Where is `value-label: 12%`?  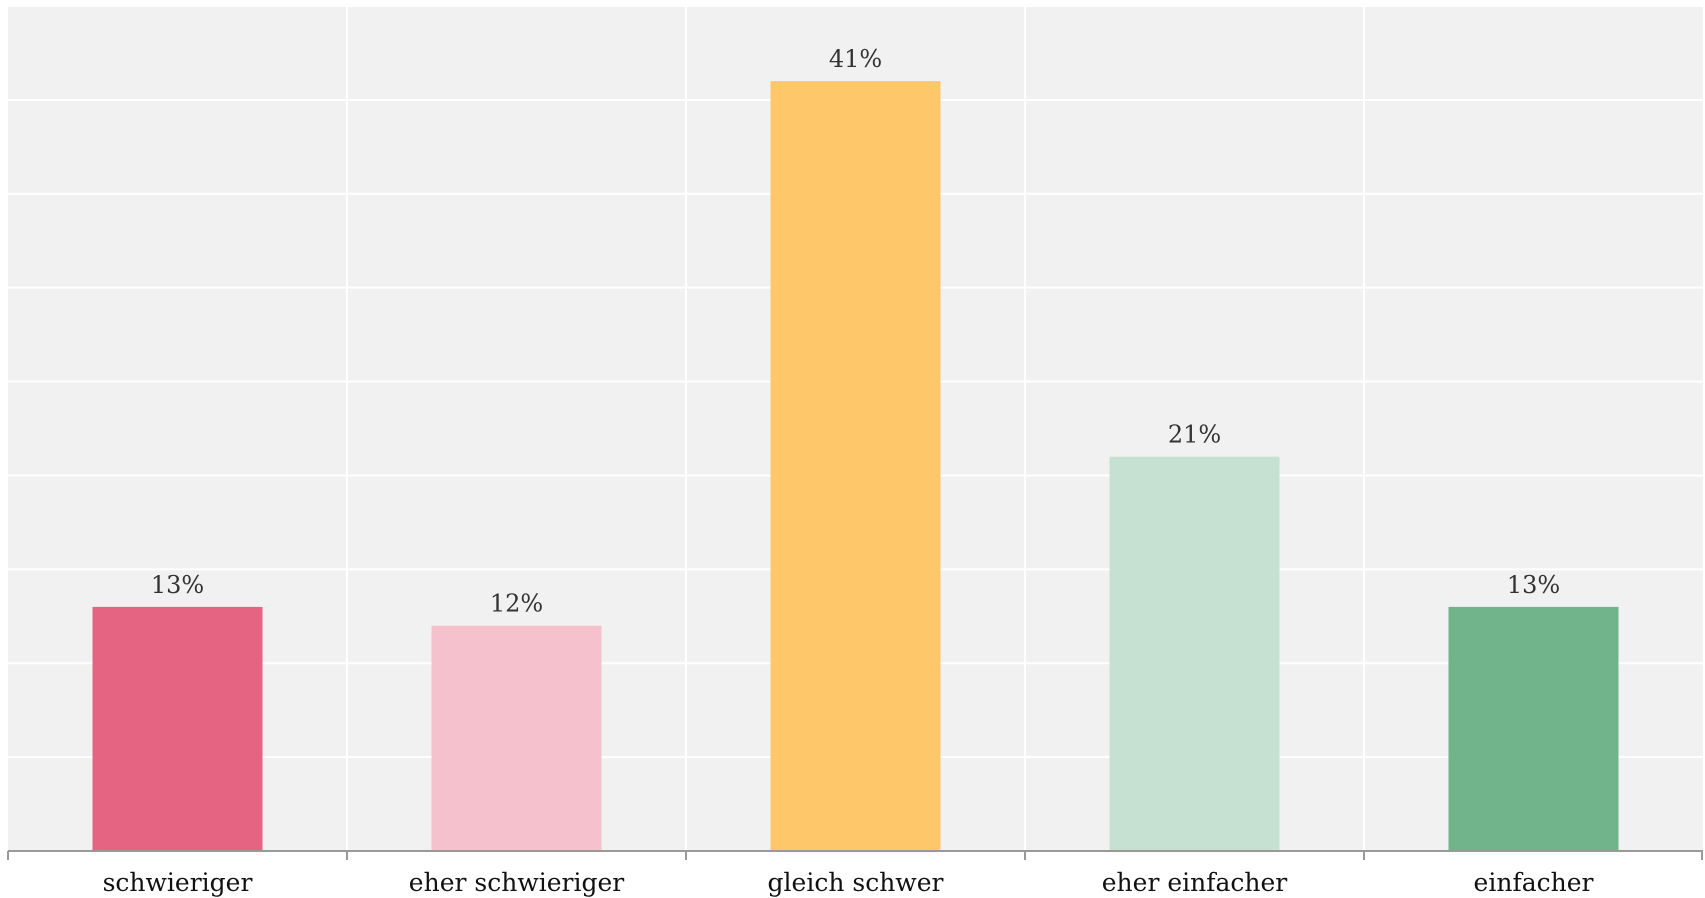
value-label: 12% is located at coordinates (516, 604).